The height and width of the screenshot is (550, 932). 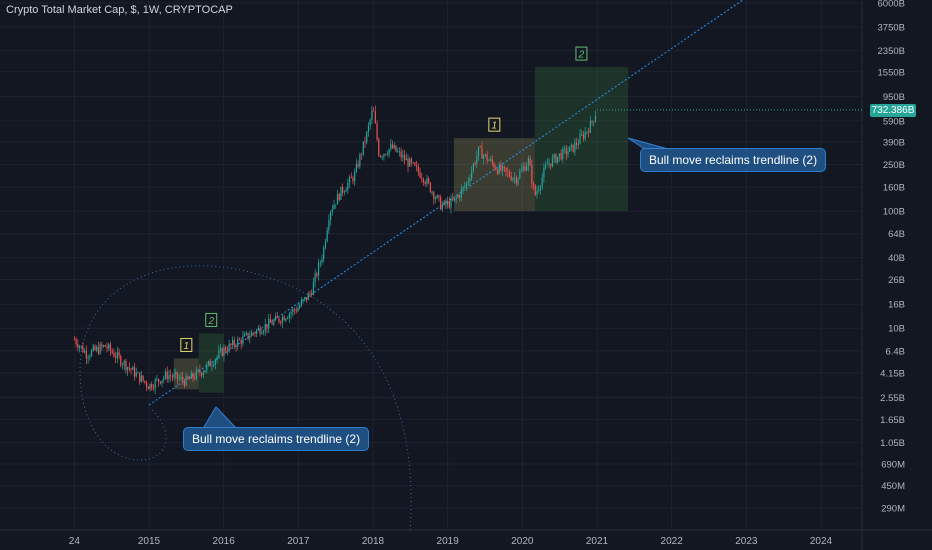 I want to click on y-tick-label: 250B, so click(x=894, y=165).